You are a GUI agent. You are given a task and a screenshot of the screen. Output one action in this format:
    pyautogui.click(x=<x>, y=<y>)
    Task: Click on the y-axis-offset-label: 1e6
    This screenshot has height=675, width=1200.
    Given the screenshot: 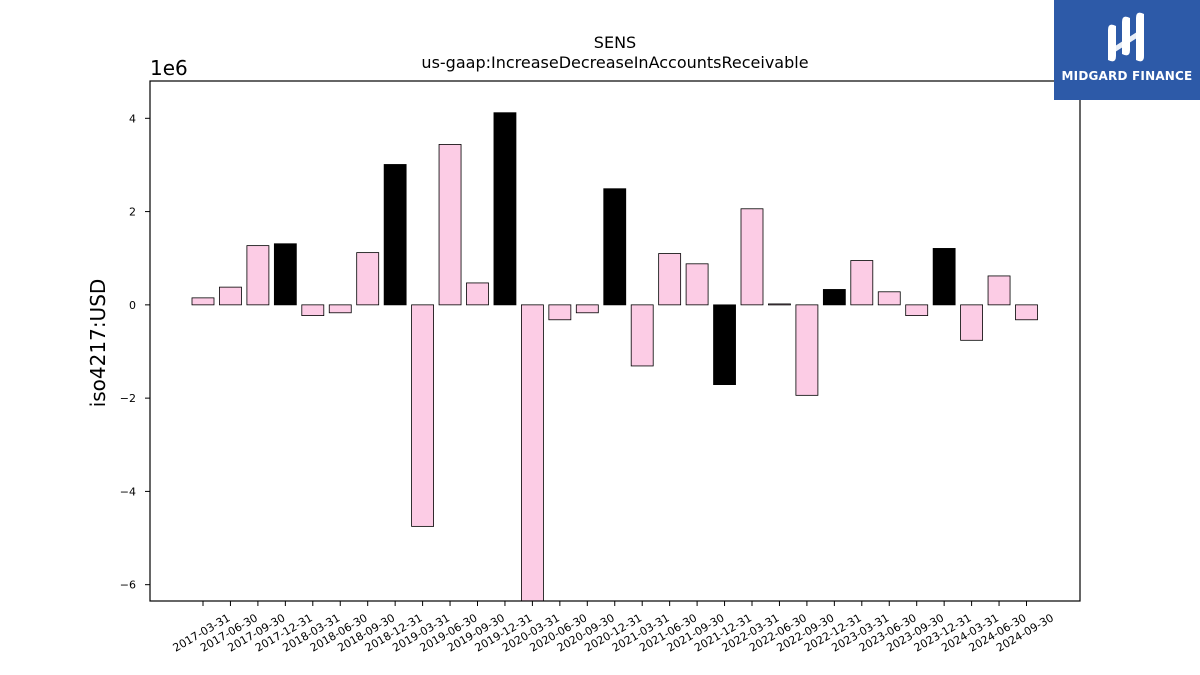 What is the action you would take?
    pyautogui.click(x=169, y=68)
    